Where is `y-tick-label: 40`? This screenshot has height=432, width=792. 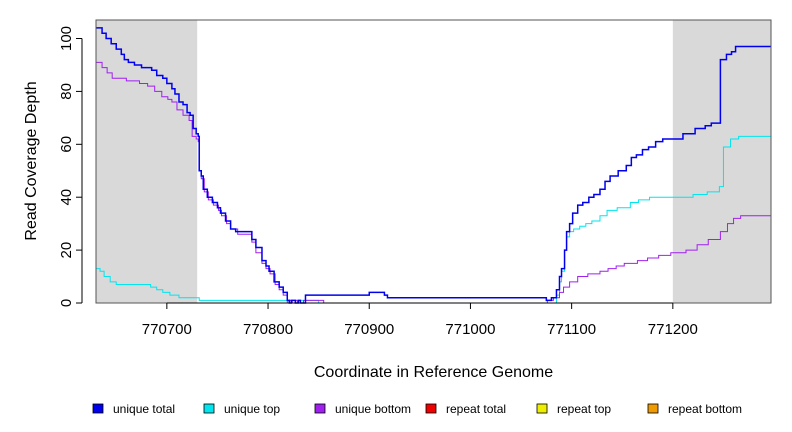
y-tick-label: 40 is located at coordinates (66, 197).